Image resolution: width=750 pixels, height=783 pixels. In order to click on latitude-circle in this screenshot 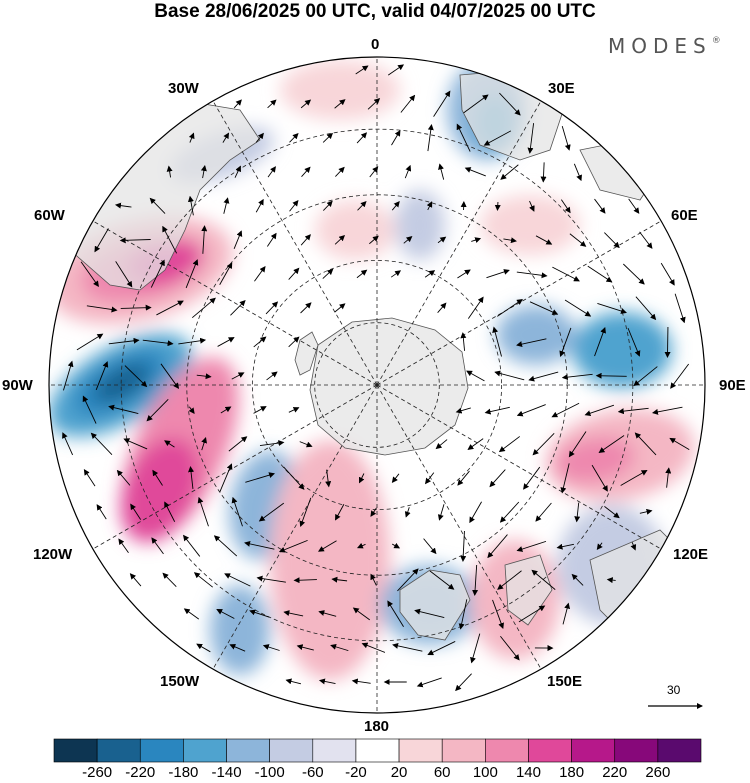, I will do `click(377, 385)`.